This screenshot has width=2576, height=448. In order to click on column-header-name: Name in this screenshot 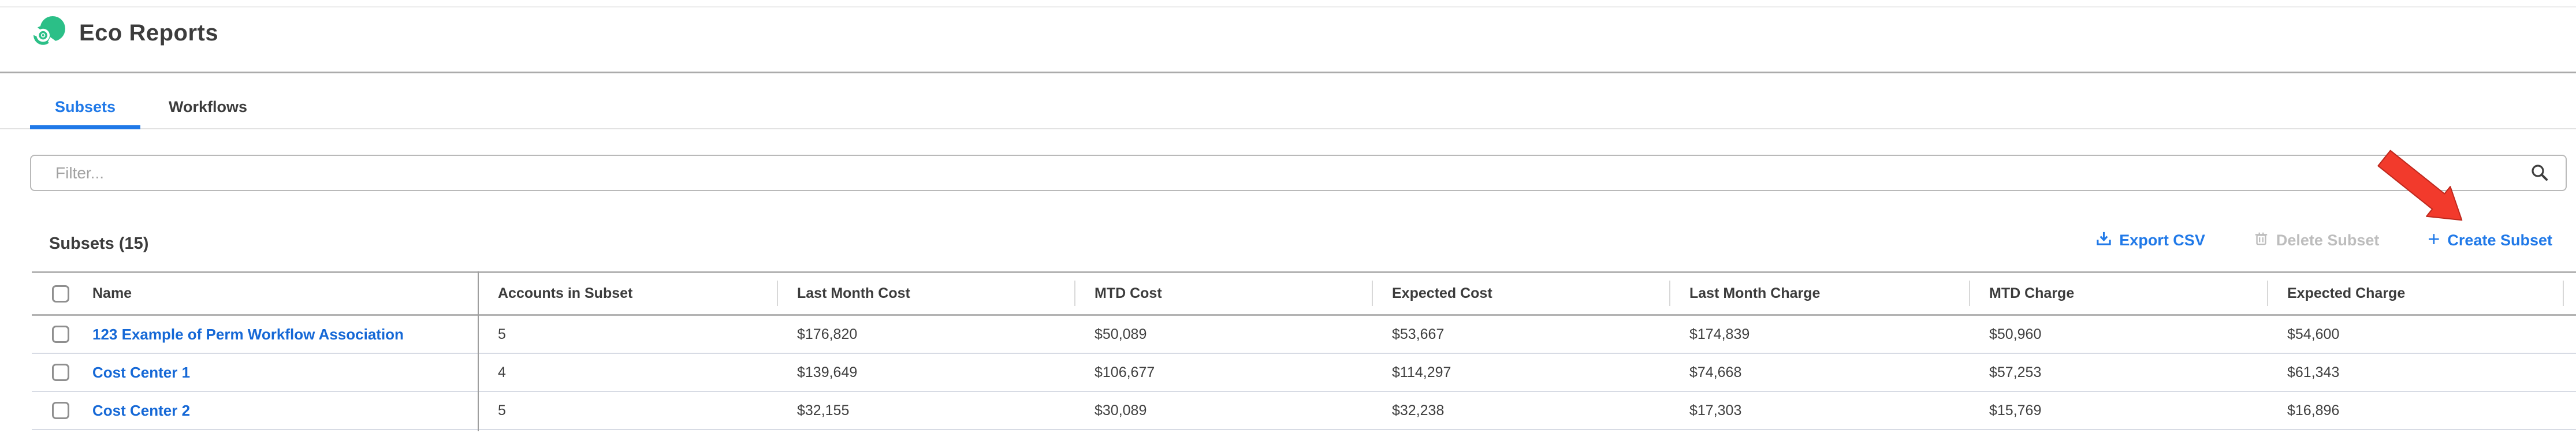, I will do `click(112, 293)`.